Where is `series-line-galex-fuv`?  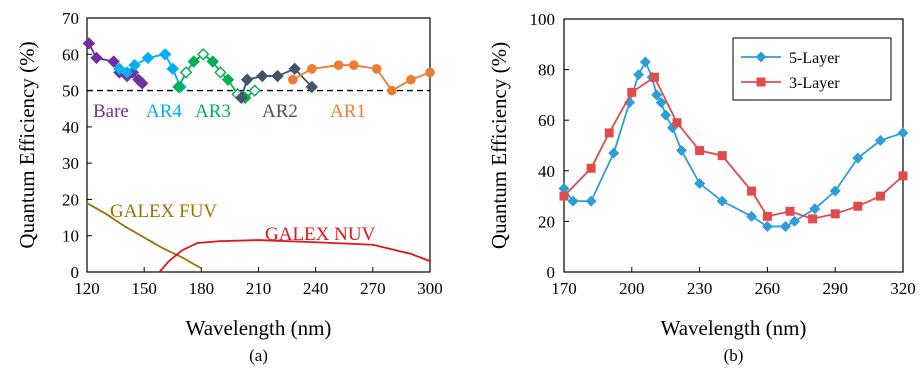
series-line-galex-fuv is located at coordinates (144, 236).